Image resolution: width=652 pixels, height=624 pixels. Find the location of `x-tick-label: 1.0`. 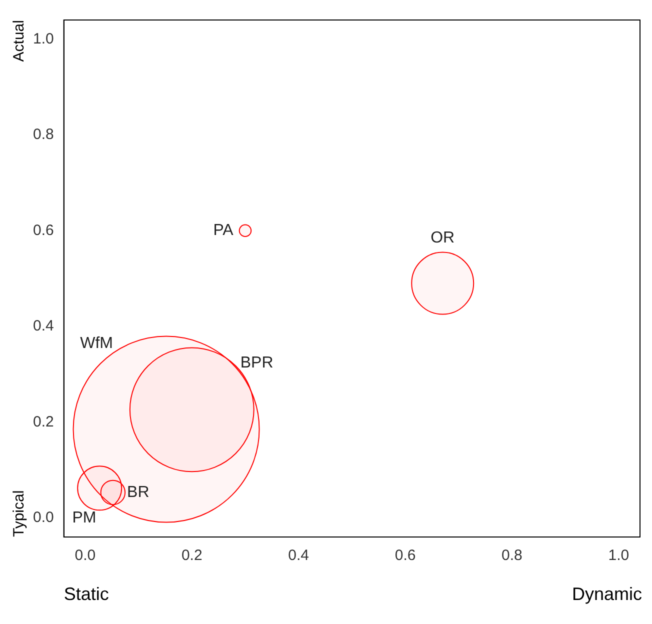

x-tick-label: 1.0 is located at coordinates (619, 555).